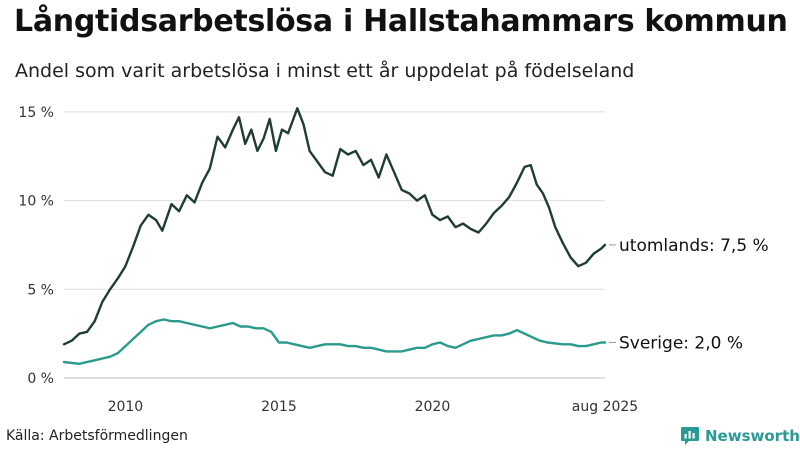 This screenshot has width=800, height=450. I want to click on brand-name: Newsworthy, so click(752, 436).